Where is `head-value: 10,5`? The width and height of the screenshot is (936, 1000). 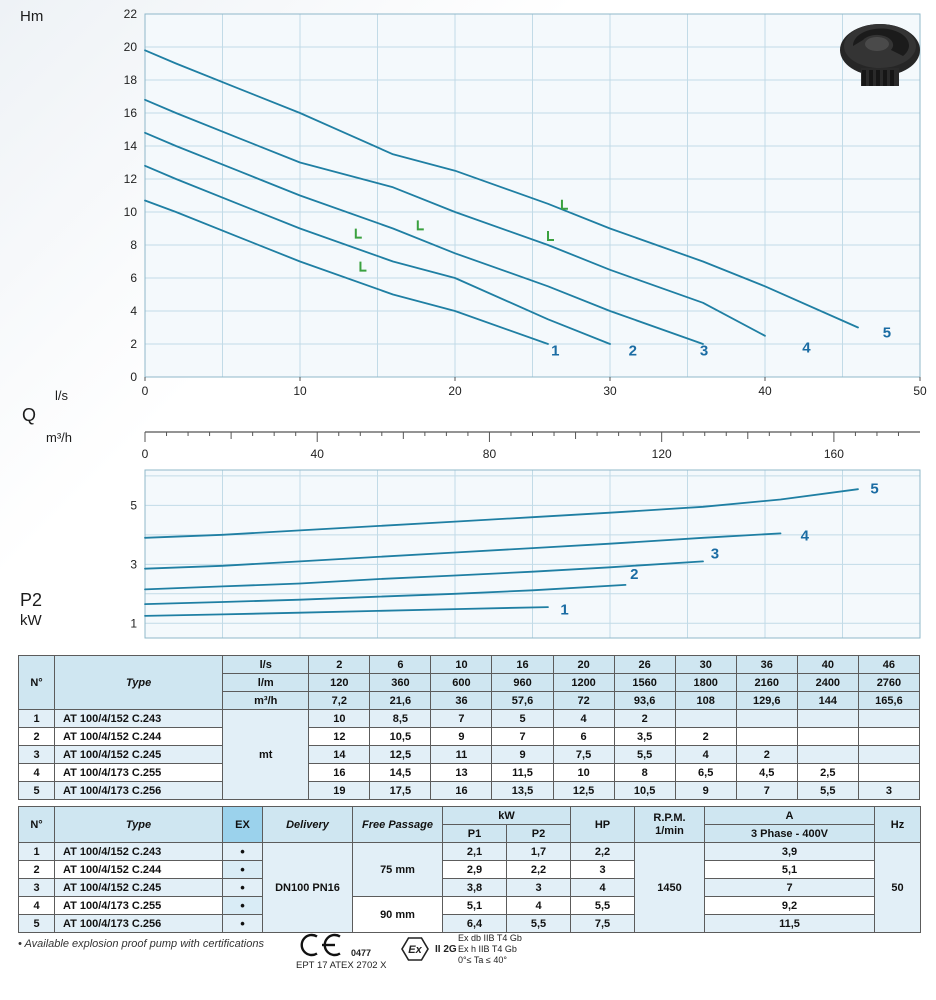
head-value: 10,5 is located at coordinates (400, 736).